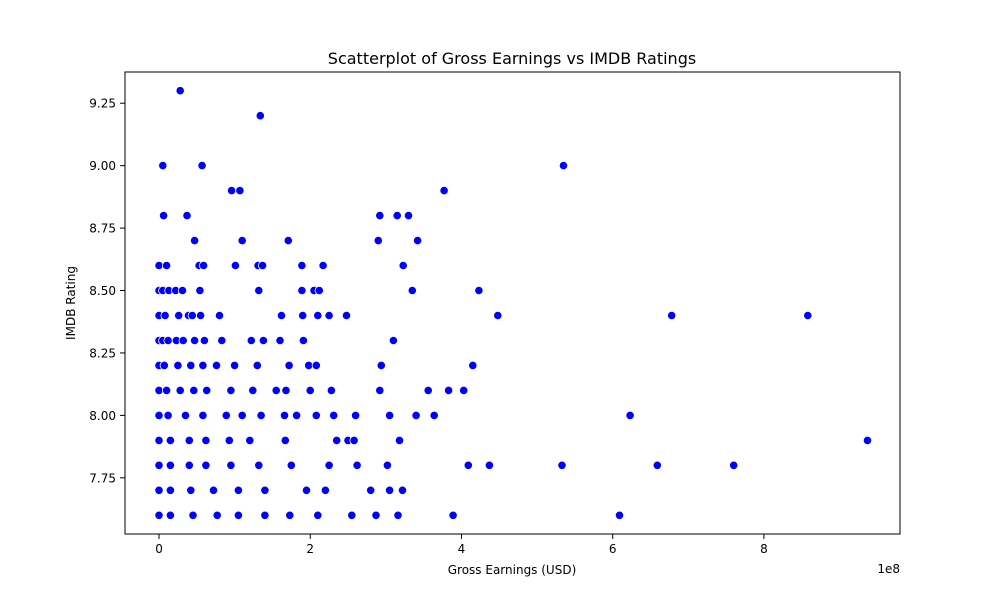  Describe the element at coordinates (102, 104) in the screenshot. I see `y-tick-label: 9.25` at that location.